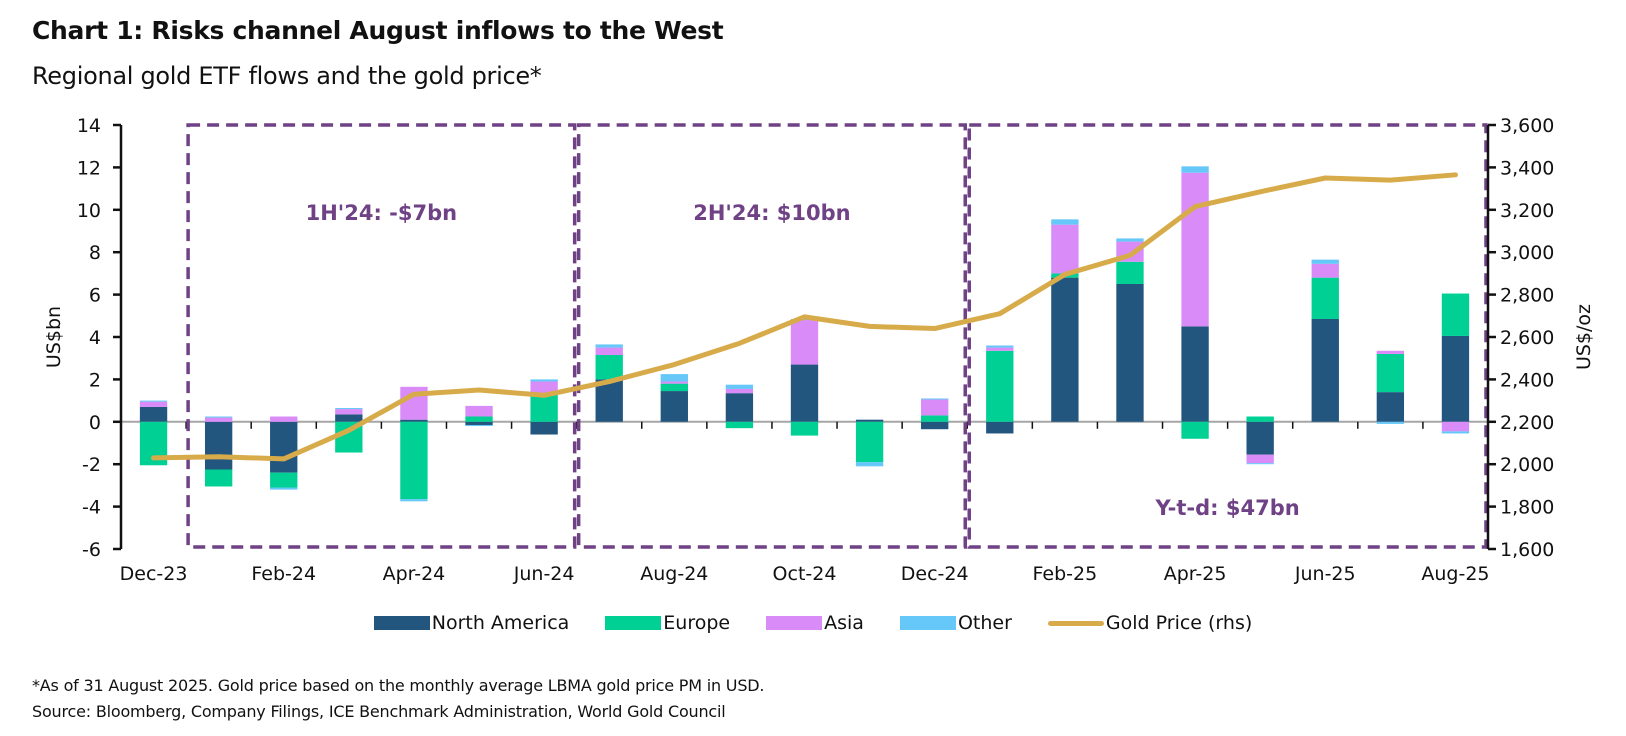  Describe the element at coordinates (544, 574) in the screenshot. I see `x-tick-label: Jun-24` at that location.